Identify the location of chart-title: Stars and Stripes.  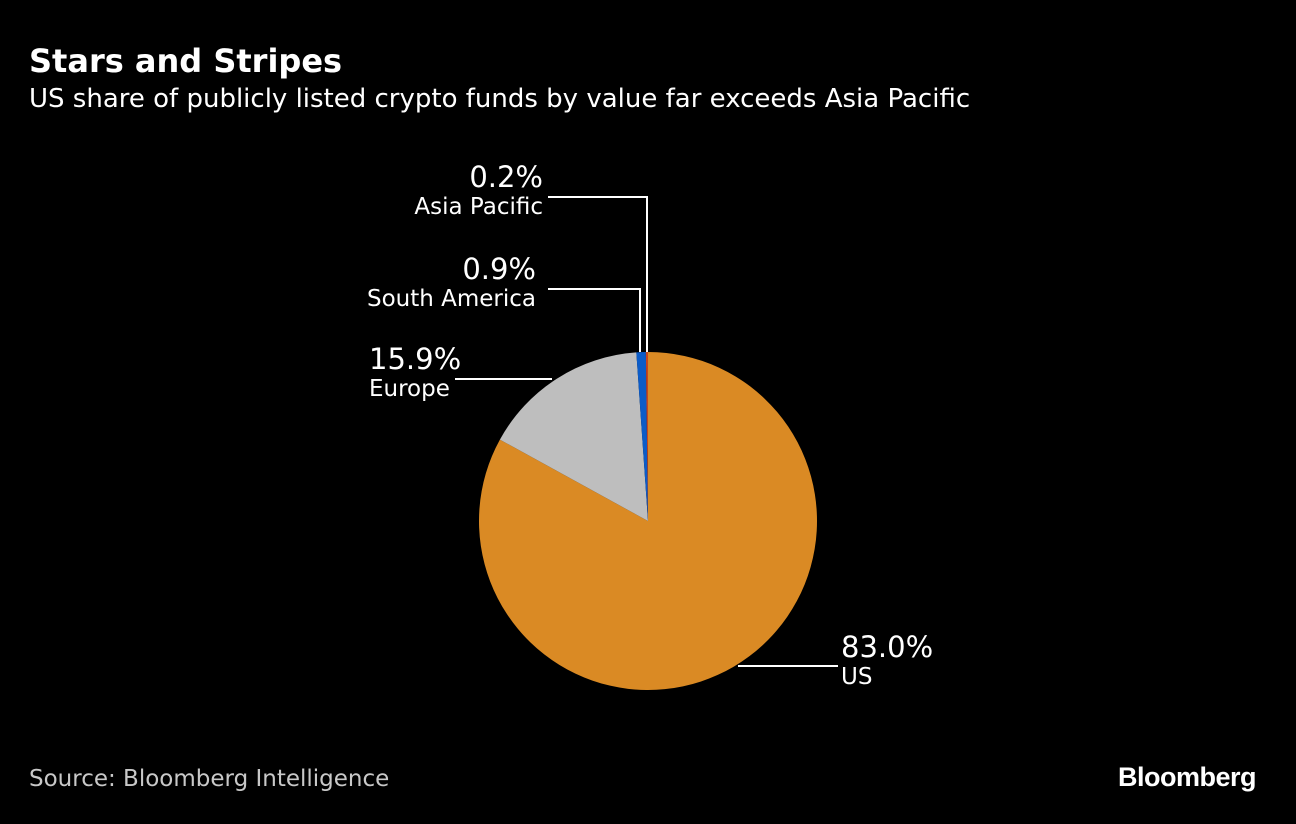
(186, 61).